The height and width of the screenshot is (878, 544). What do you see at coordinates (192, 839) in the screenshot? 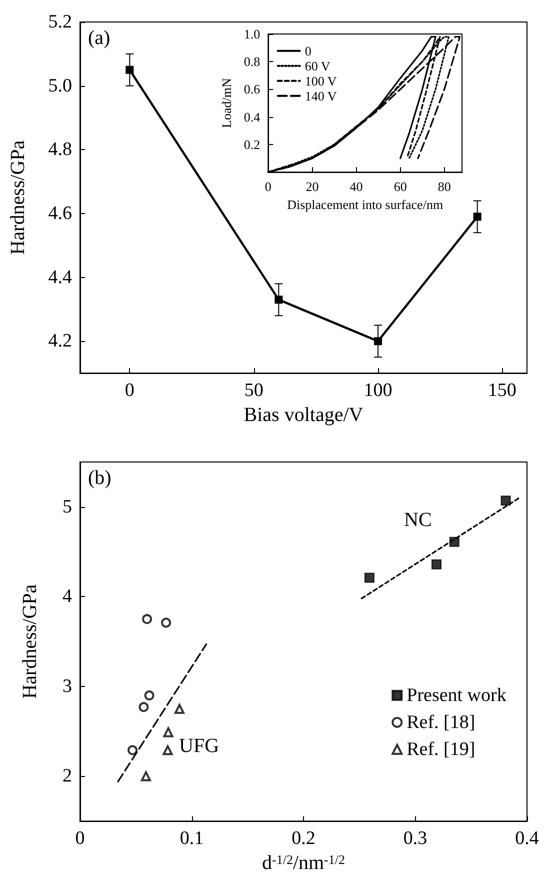
I see `x-tick-label: 0.1` at bounding box center [192, 839].